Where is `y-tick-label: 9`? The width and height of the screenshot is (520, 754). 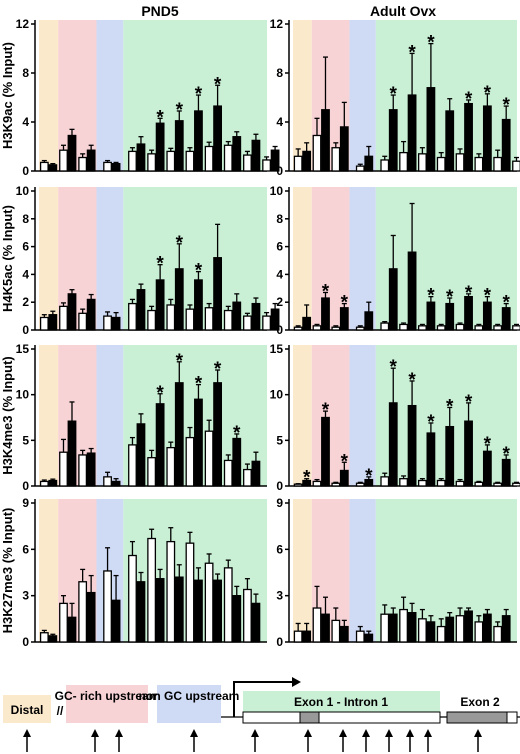 y-tick-label: 9 is located at coordinates (279, 503).